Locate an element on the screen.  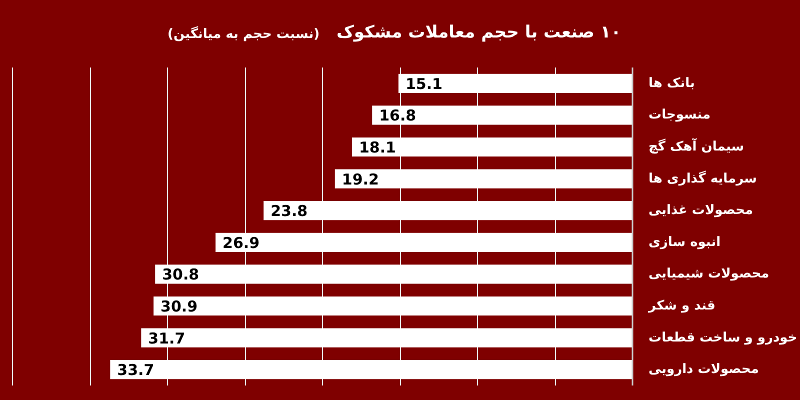
chart-subtitle: (نسبت حجم به میانگین) is located at coordinates (244, 34).